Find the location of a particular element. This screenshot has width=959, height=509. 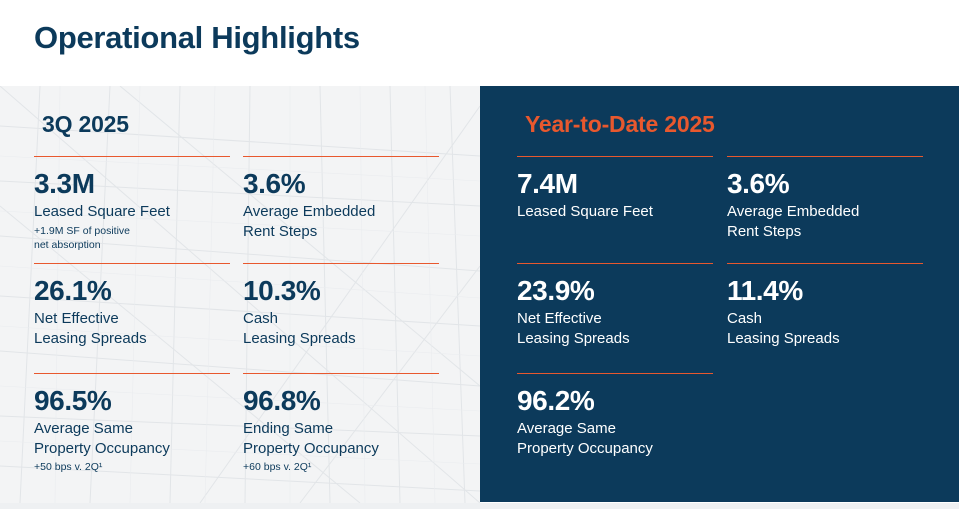

metric-cash-spreads: 10.3% Cash Leasing Spreads is located at coordinates (341, 305).